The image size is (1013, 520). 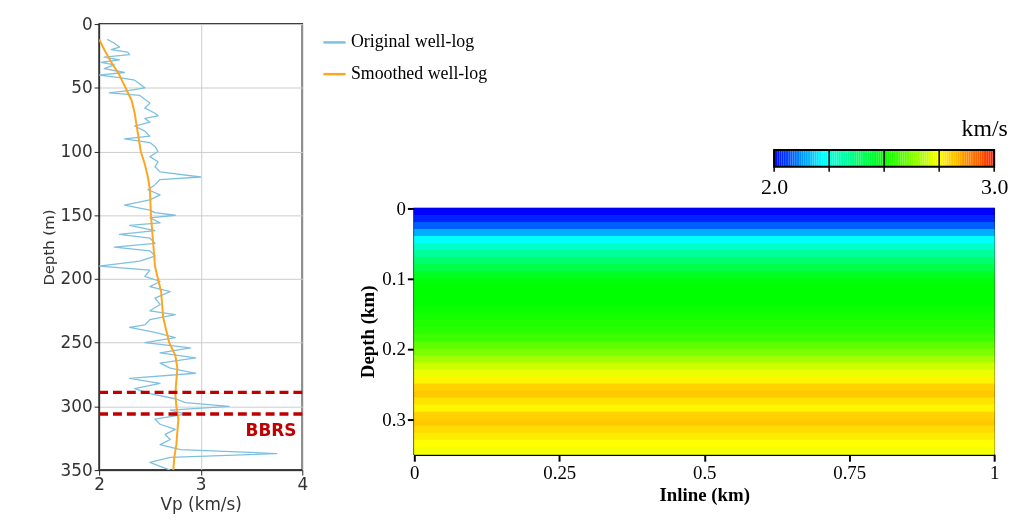 I want to click on x-tick-label: 1, so click(x=994, y=472).